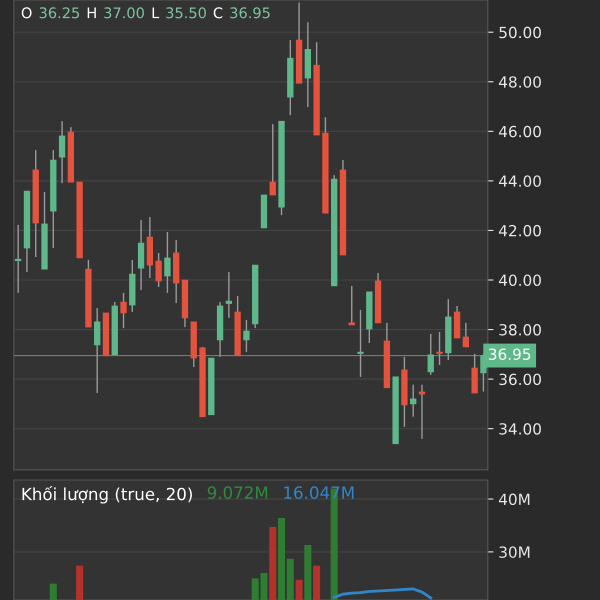 The image size is (600, 600). Describe the element at coordinates (519, 280) in the screenshot. I see `y-tick-label: 40.00` at that location.